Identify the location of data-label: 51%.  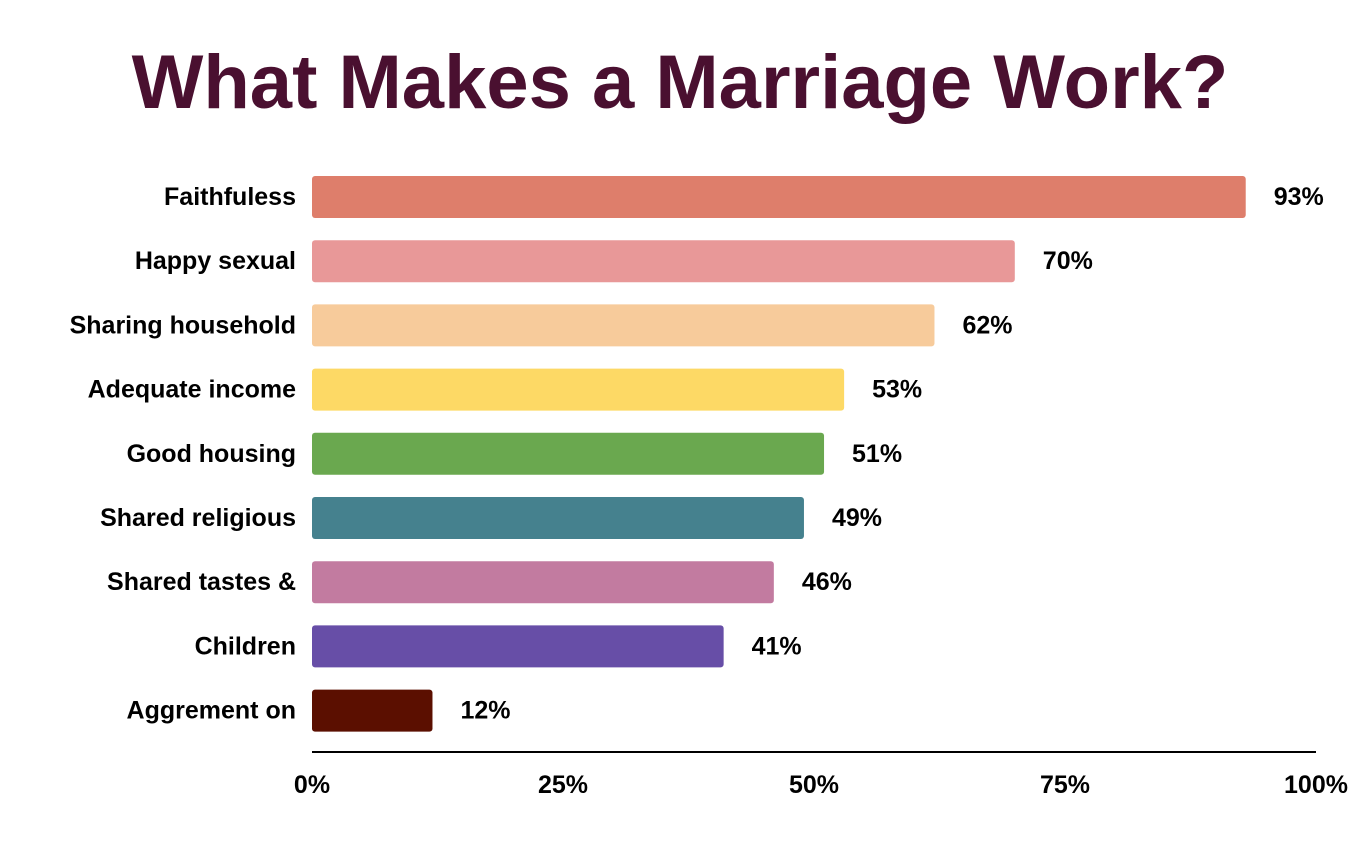
(877, 454).